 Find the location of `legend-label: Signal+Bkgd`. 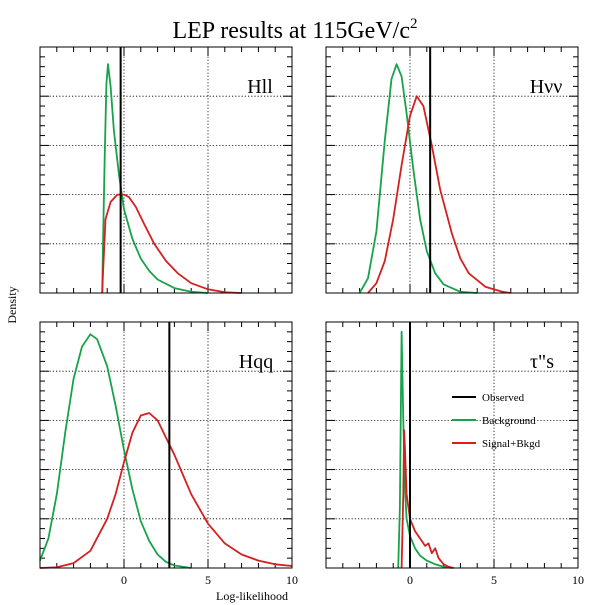

legend-label: Signal+Bkgd is located at coordinates (511, 444).